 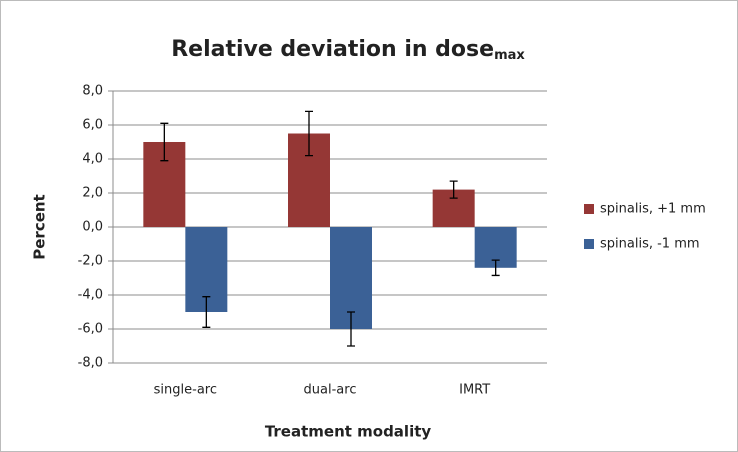 What do you see at coordinates (90, 261) in the screenshot?
I see `y-tick-label: -2,0` at bounding box center [90, 261].